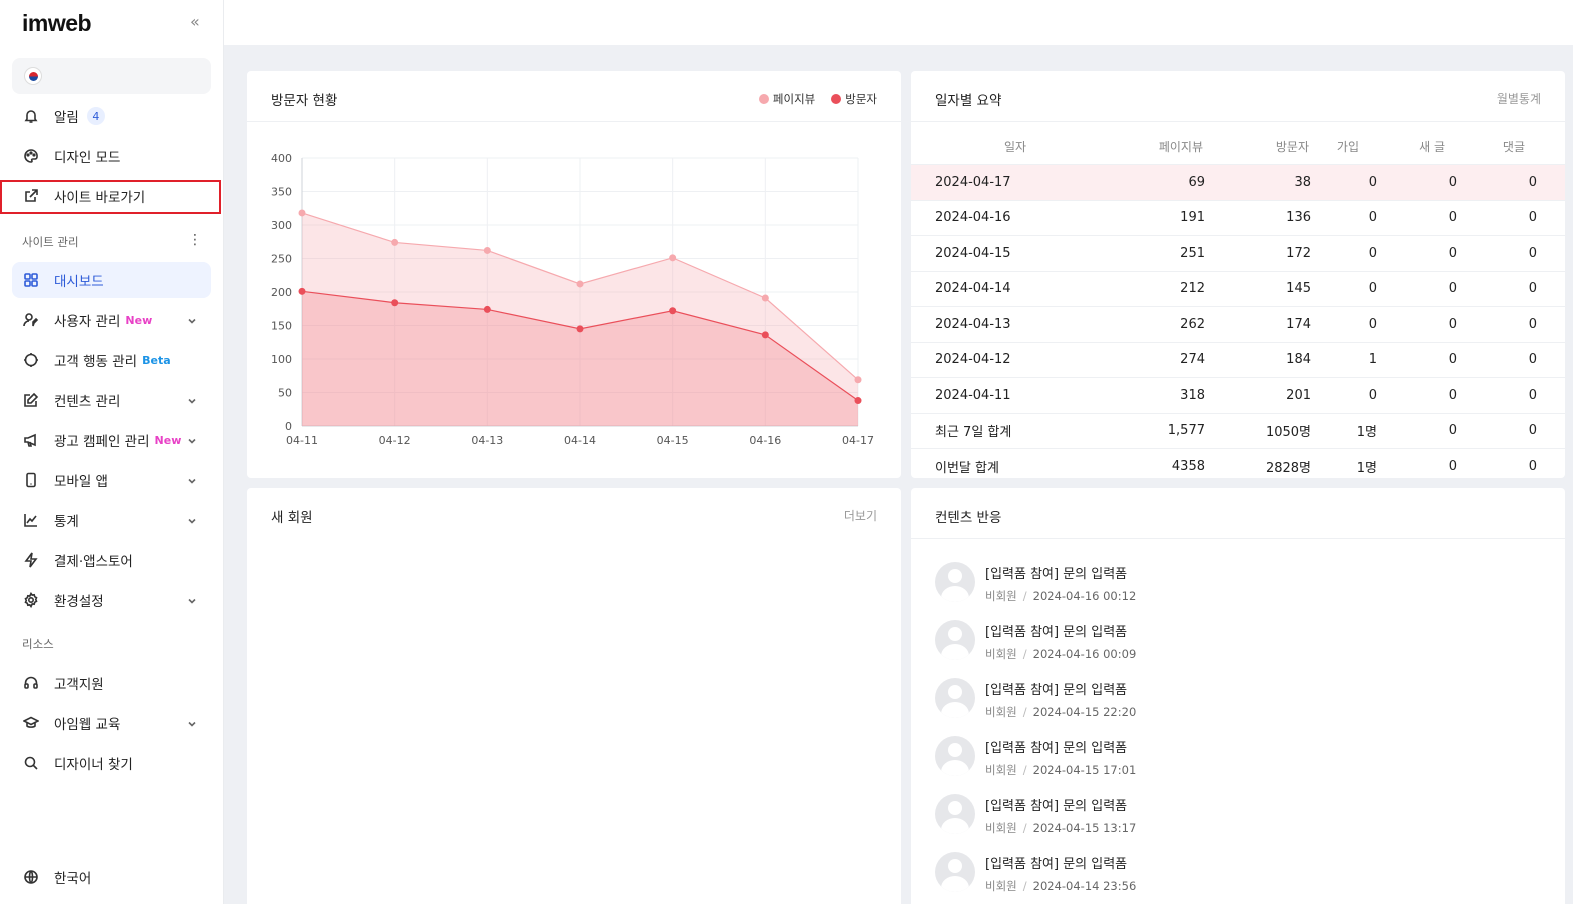 Image resolution: width=1573 pixels, height=904 pixels. I want to click on x-tick-label: 04-17, so click(858, 440).